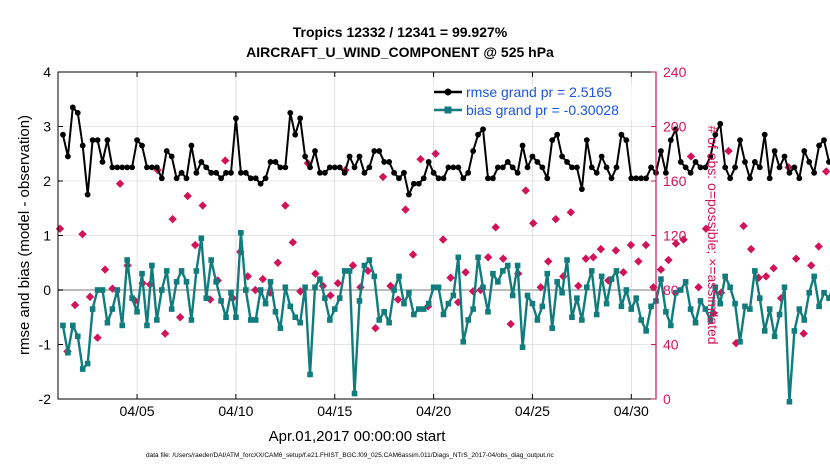 The height and width of the screenshot is (475, 830). I want to click on legend-bias-label: bias grand pr = -0.30028, so click(542, 110).